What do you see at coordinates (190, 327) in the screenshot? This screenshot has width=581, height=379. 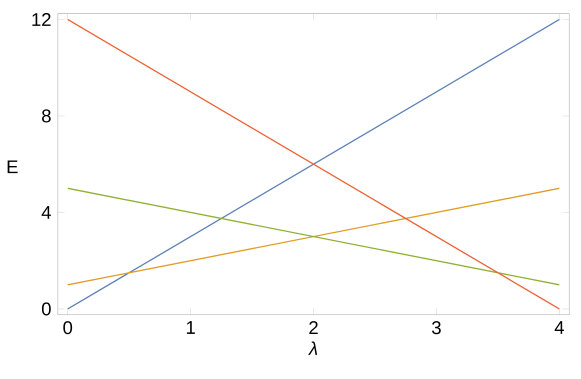 I see `x-tick-label: 1` at bounding box center [190, 327].